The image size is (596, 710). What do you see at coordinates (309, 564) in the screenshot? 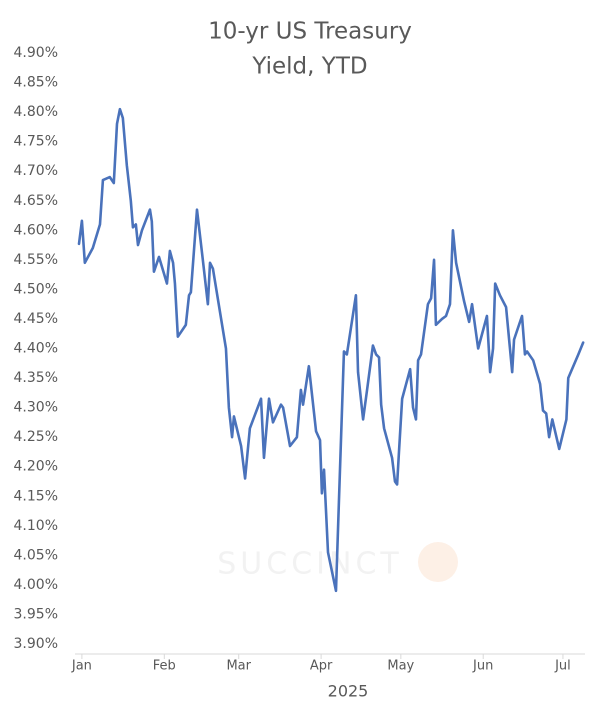
I see `watermark: SUCCINCT` at bounding box center [309, 564].